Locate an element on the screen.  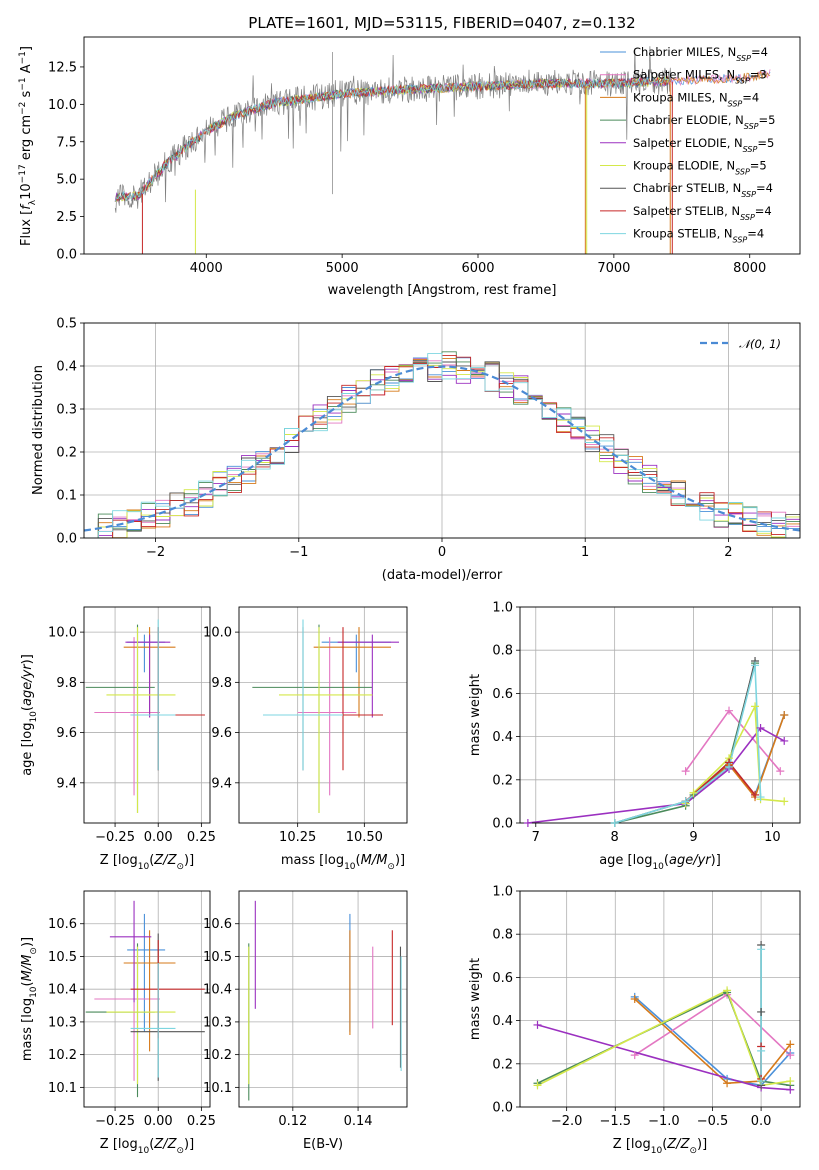
y-tick-label: 0.3 is located at coordinates (66, 410).